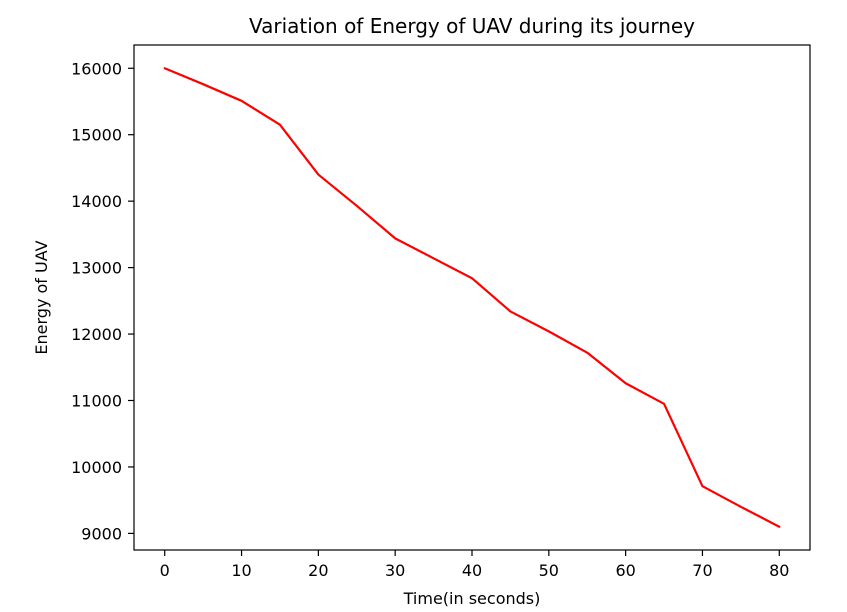 This screenshot has height=612, width=847. Describe the element at coordinates (102, 301) in the screenshot. I see `y-axis-ticks: 9000 10000 11000 12000 13000 14000 15000 16000` at that location.